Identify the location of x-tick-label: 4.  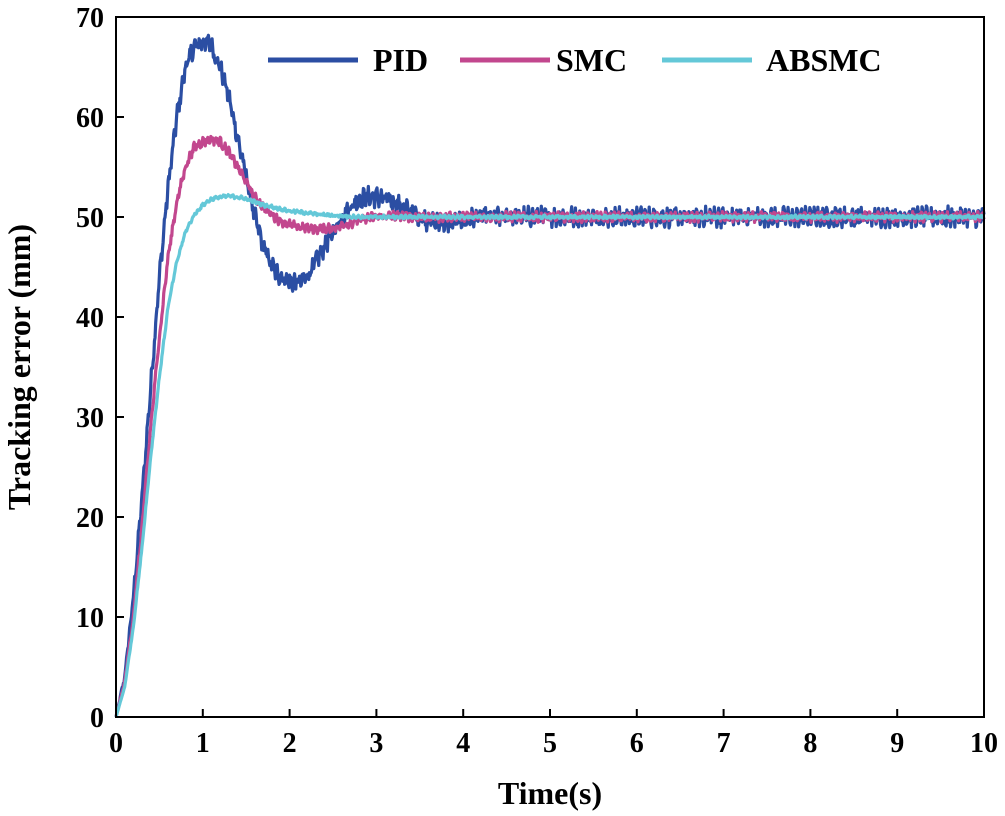
(463, 743).